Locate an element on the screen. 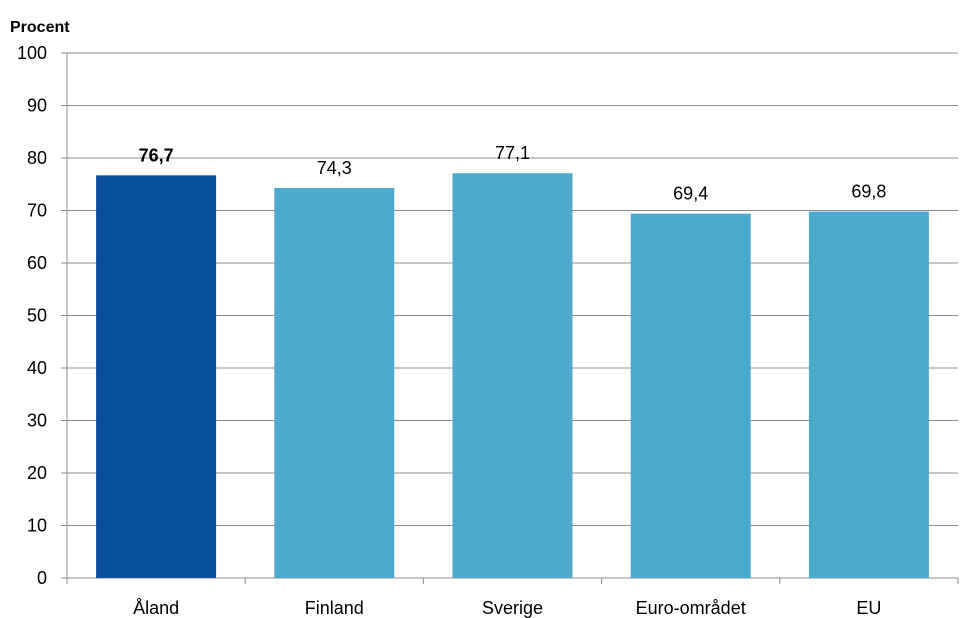 Image resolution: width=968 pixels, height=618 pixels. data-label-4: 69,8 is located at coordinates (868, 192).